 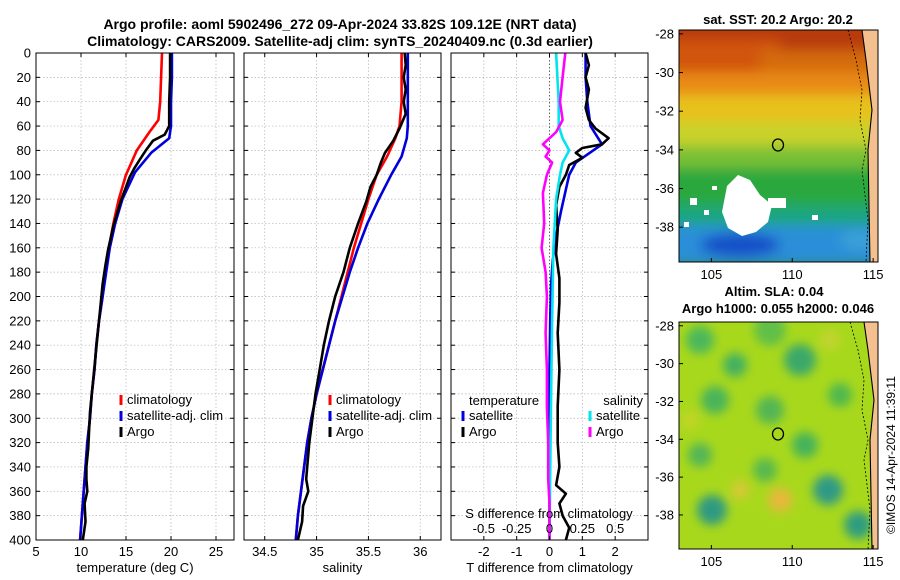 I want to click on y-tick-label: 380, so click(x=20, y=515).